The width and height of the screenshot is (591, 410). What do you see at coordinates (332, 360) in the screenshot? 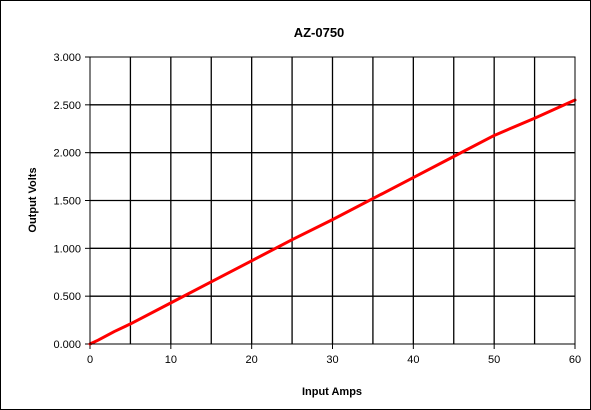
I see `x-tick-label: 30` at bounding box center [332, 360].